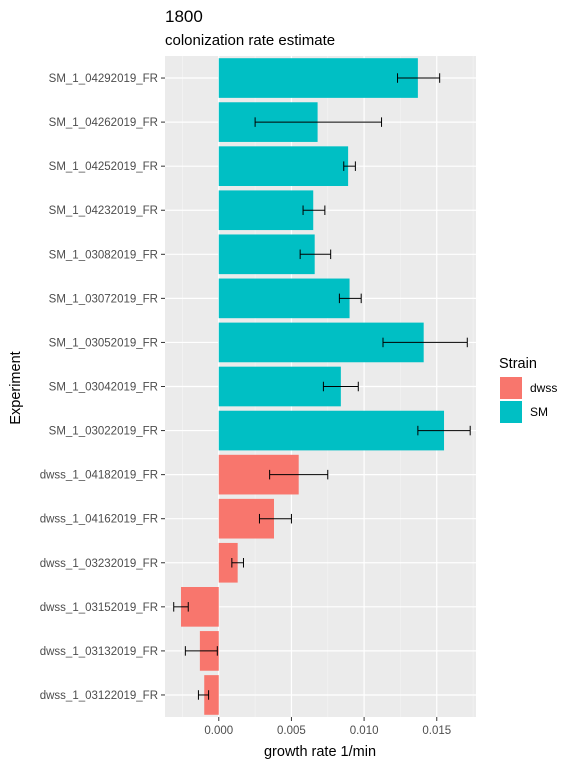 Image resolution: width=576 pixels, height=768 pixels. I want to click on y-tick-label: SM_1_03082019_FR, so click(103, 255).